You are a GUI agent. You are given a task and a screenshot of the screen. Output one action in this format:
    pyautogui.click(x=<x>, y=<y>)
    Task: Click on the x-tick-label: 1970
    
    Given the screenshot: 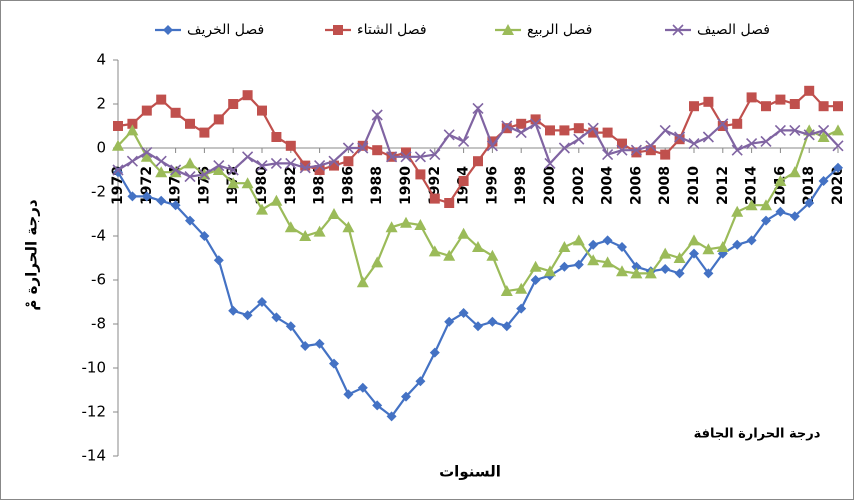 What is the action you would take?
    pyautogui.click(x=118, y=185)
    